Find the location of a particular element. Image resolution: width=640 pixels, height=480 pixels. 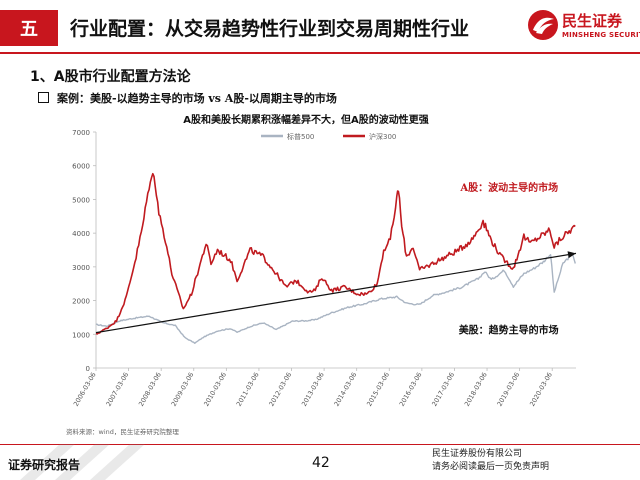

x-tick-label: 2014-03-06 is located at coordinates (346, 389).